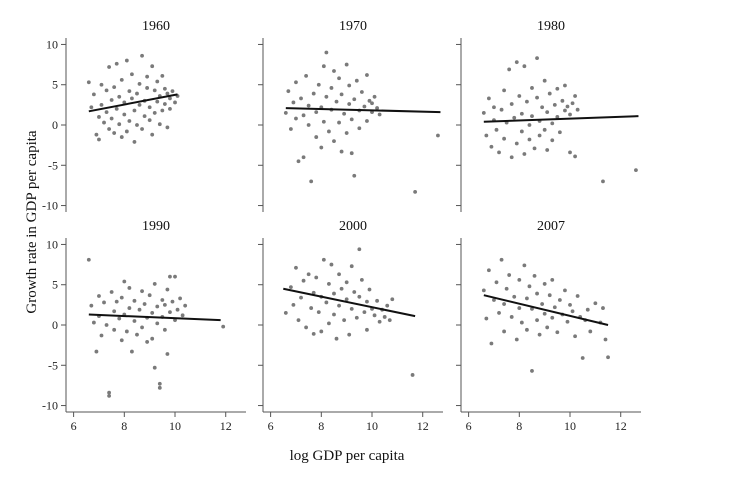 The height and width of the screenshot is (478, 740). I want to click on y-tick-label: -5, so click(53, 365).